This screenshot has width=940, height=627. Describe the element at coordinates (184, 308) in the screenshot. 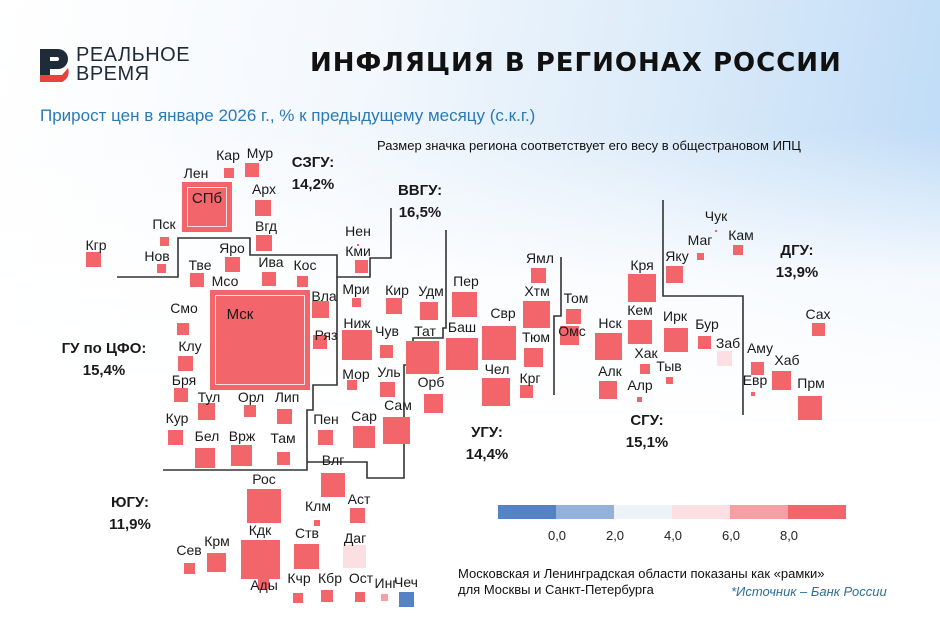

I see `region-label: Смо` at that location.